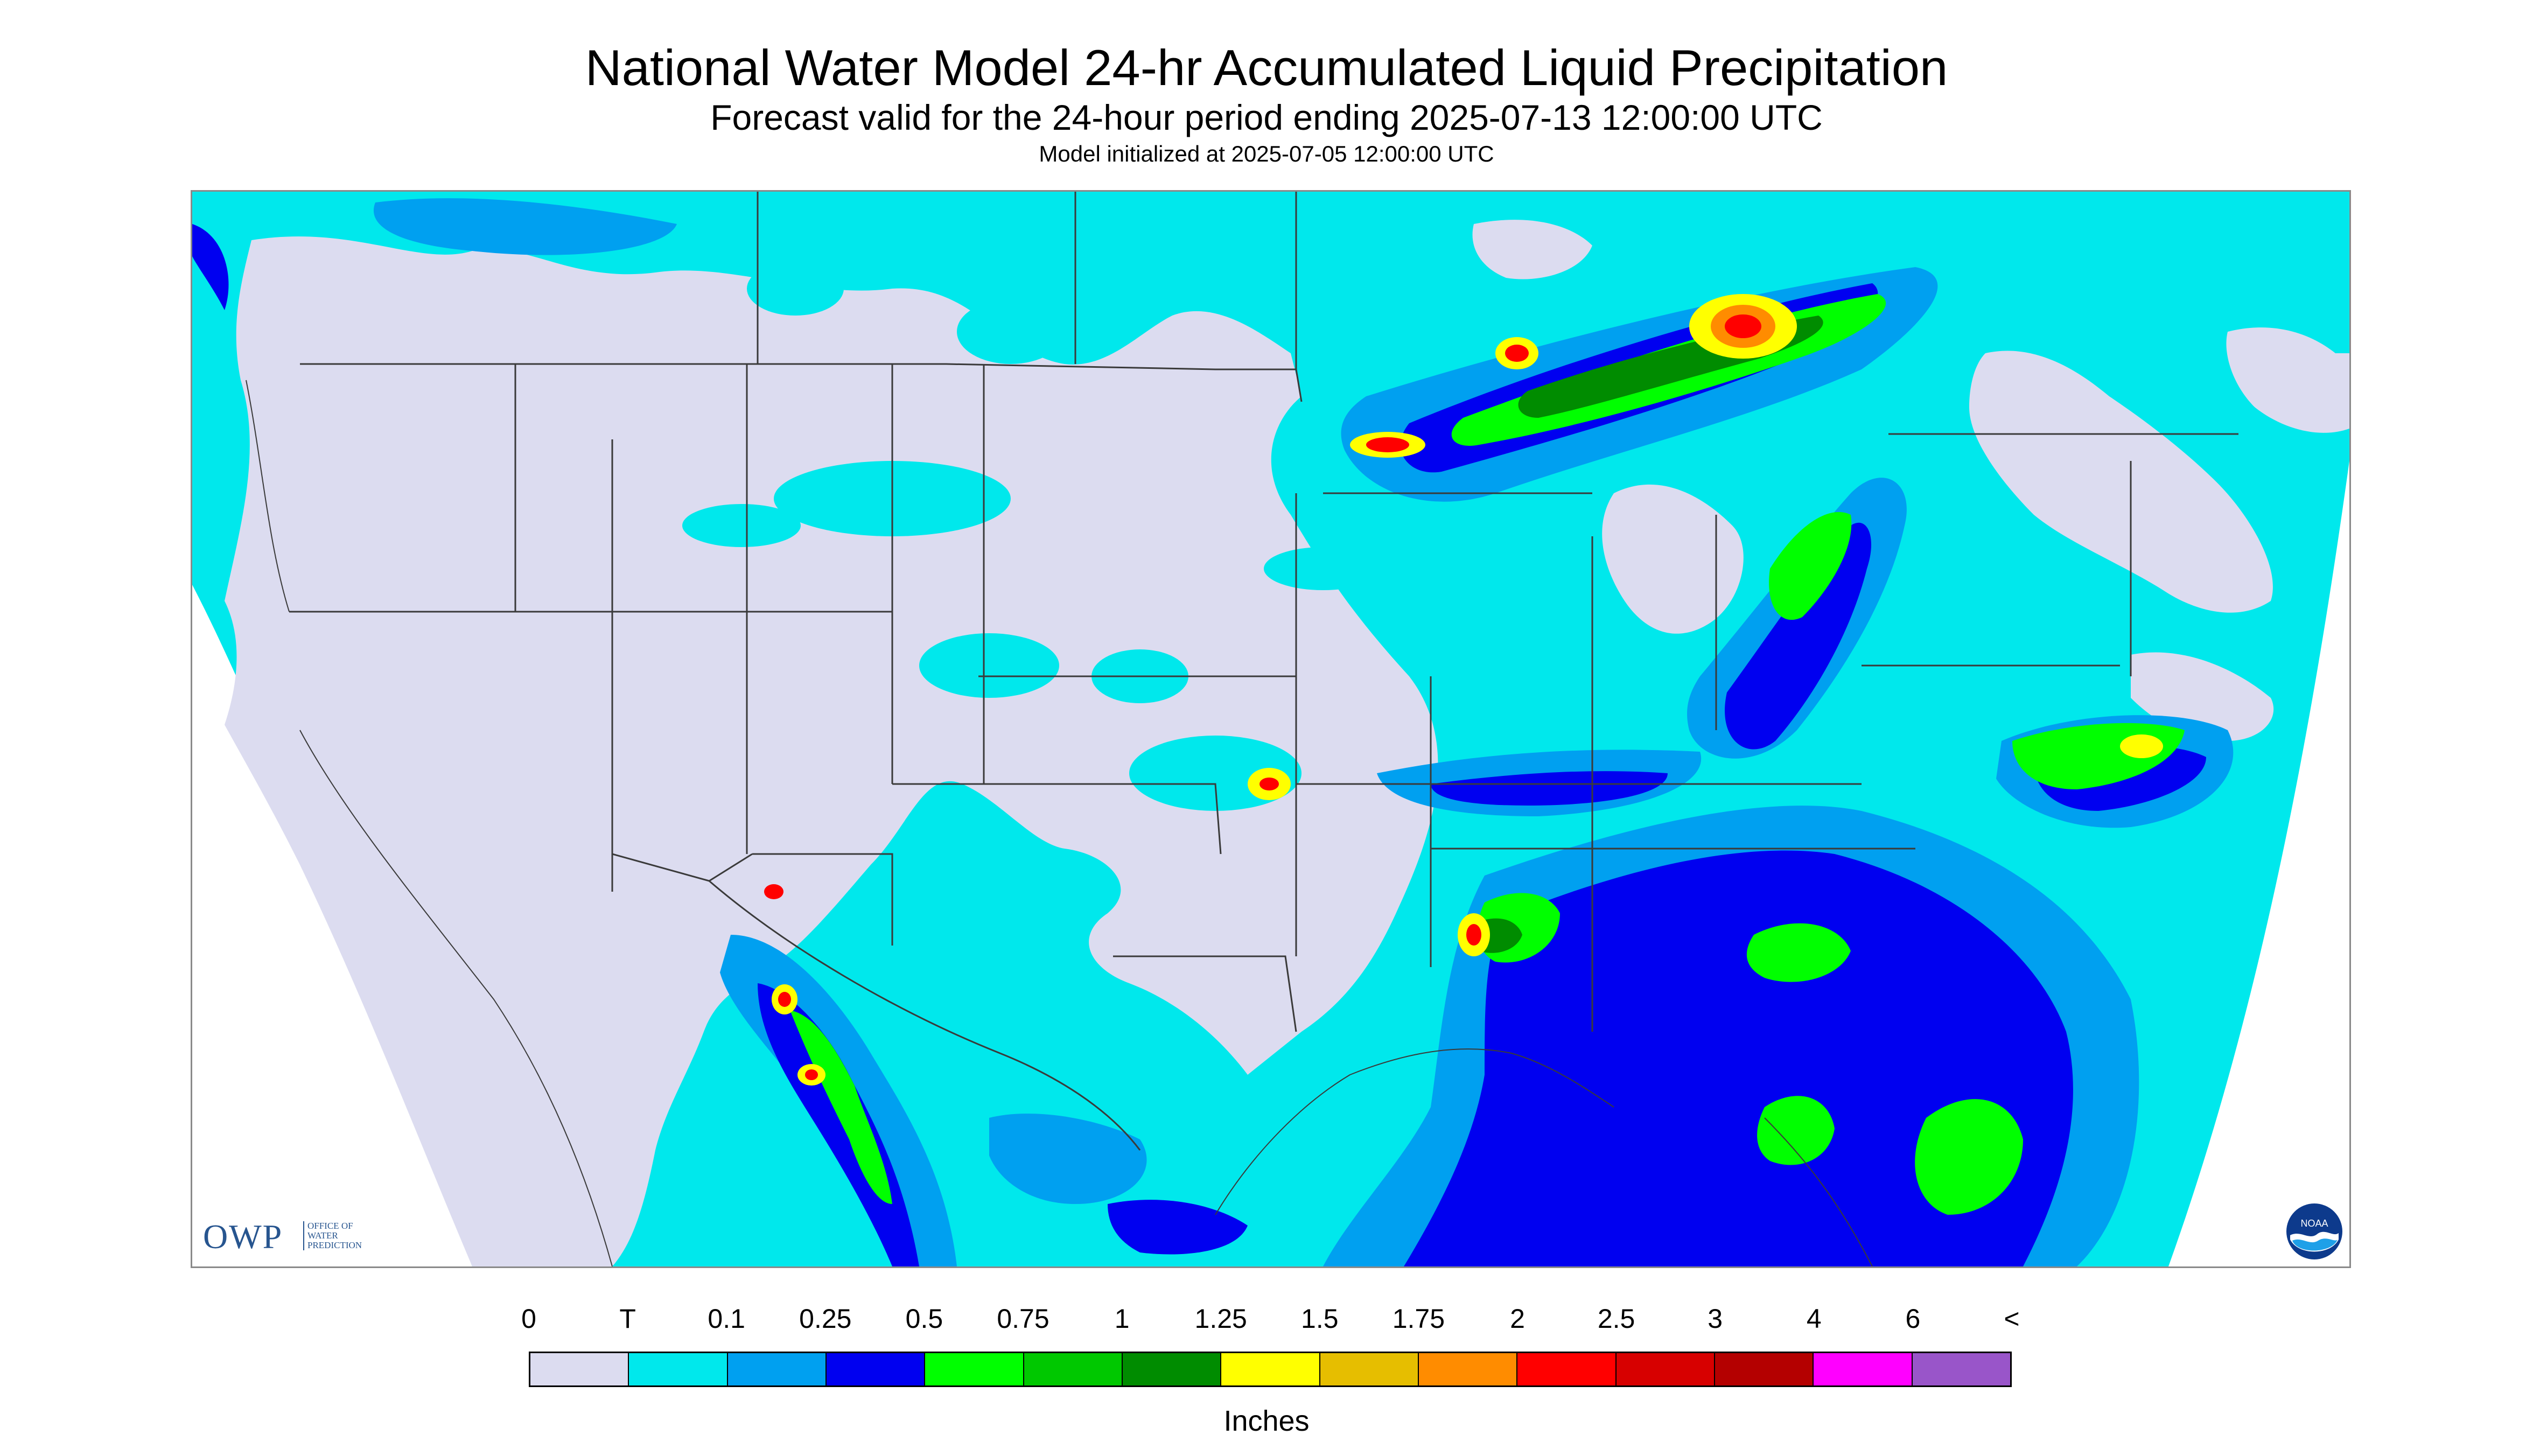 The height and width of the screenshot is (1456, 2533). What do you see at coordinates (1032, 536) in the screenshot?
I see `trace-patches` at bounding box center [1032, 536].